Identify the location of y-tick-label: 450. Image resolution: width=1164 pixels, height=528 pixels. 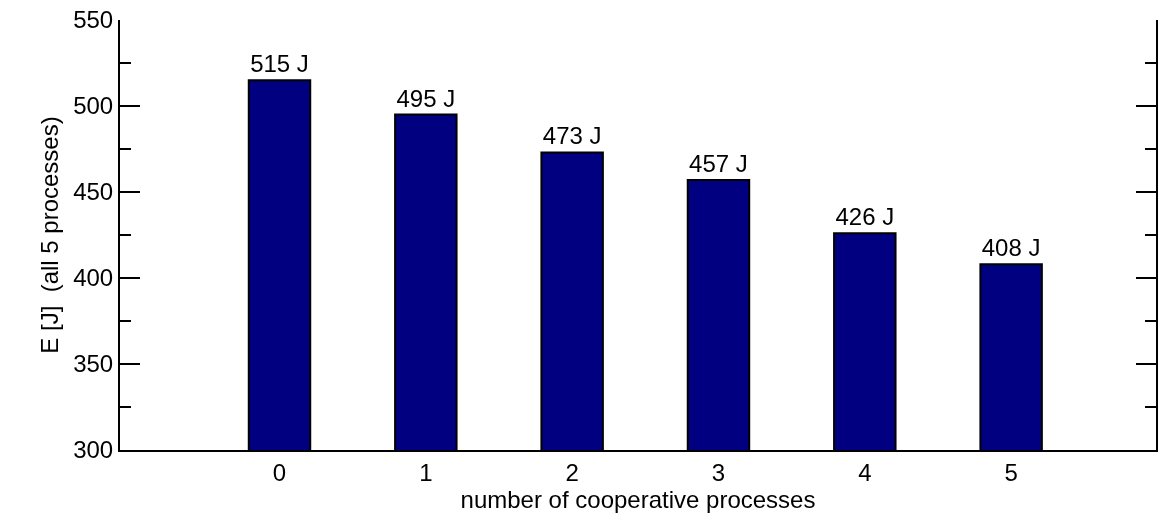
(93, 192).